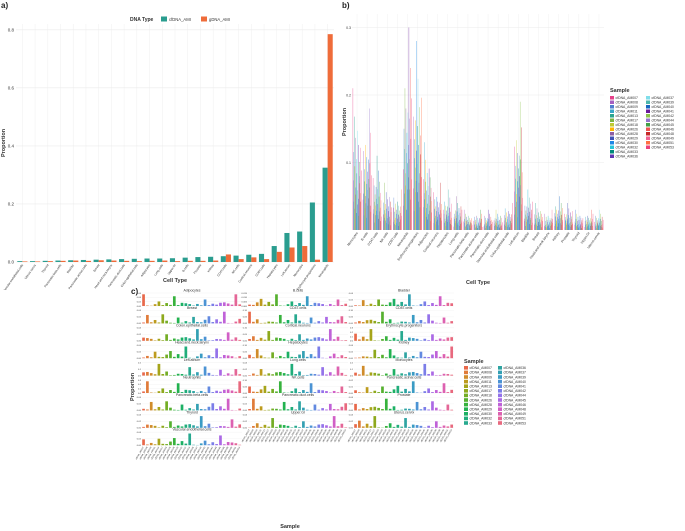 This screenshot has width=685, height=531. What do you see at coordinates (663, 148) in the screenshot?
I see `legend-label-b: cfDNA_AM053` at bounding box center [663, 148].